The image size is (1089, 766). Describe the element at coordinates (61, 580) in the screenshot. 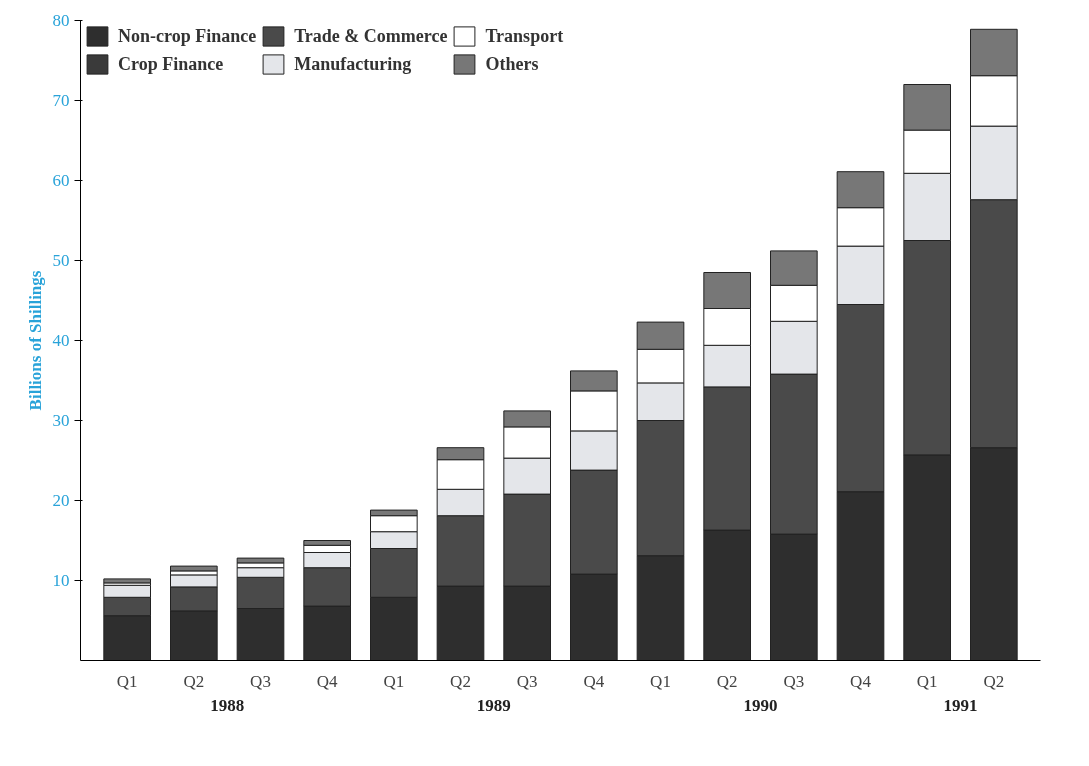

I see `y-tick-label: 10` at that location.